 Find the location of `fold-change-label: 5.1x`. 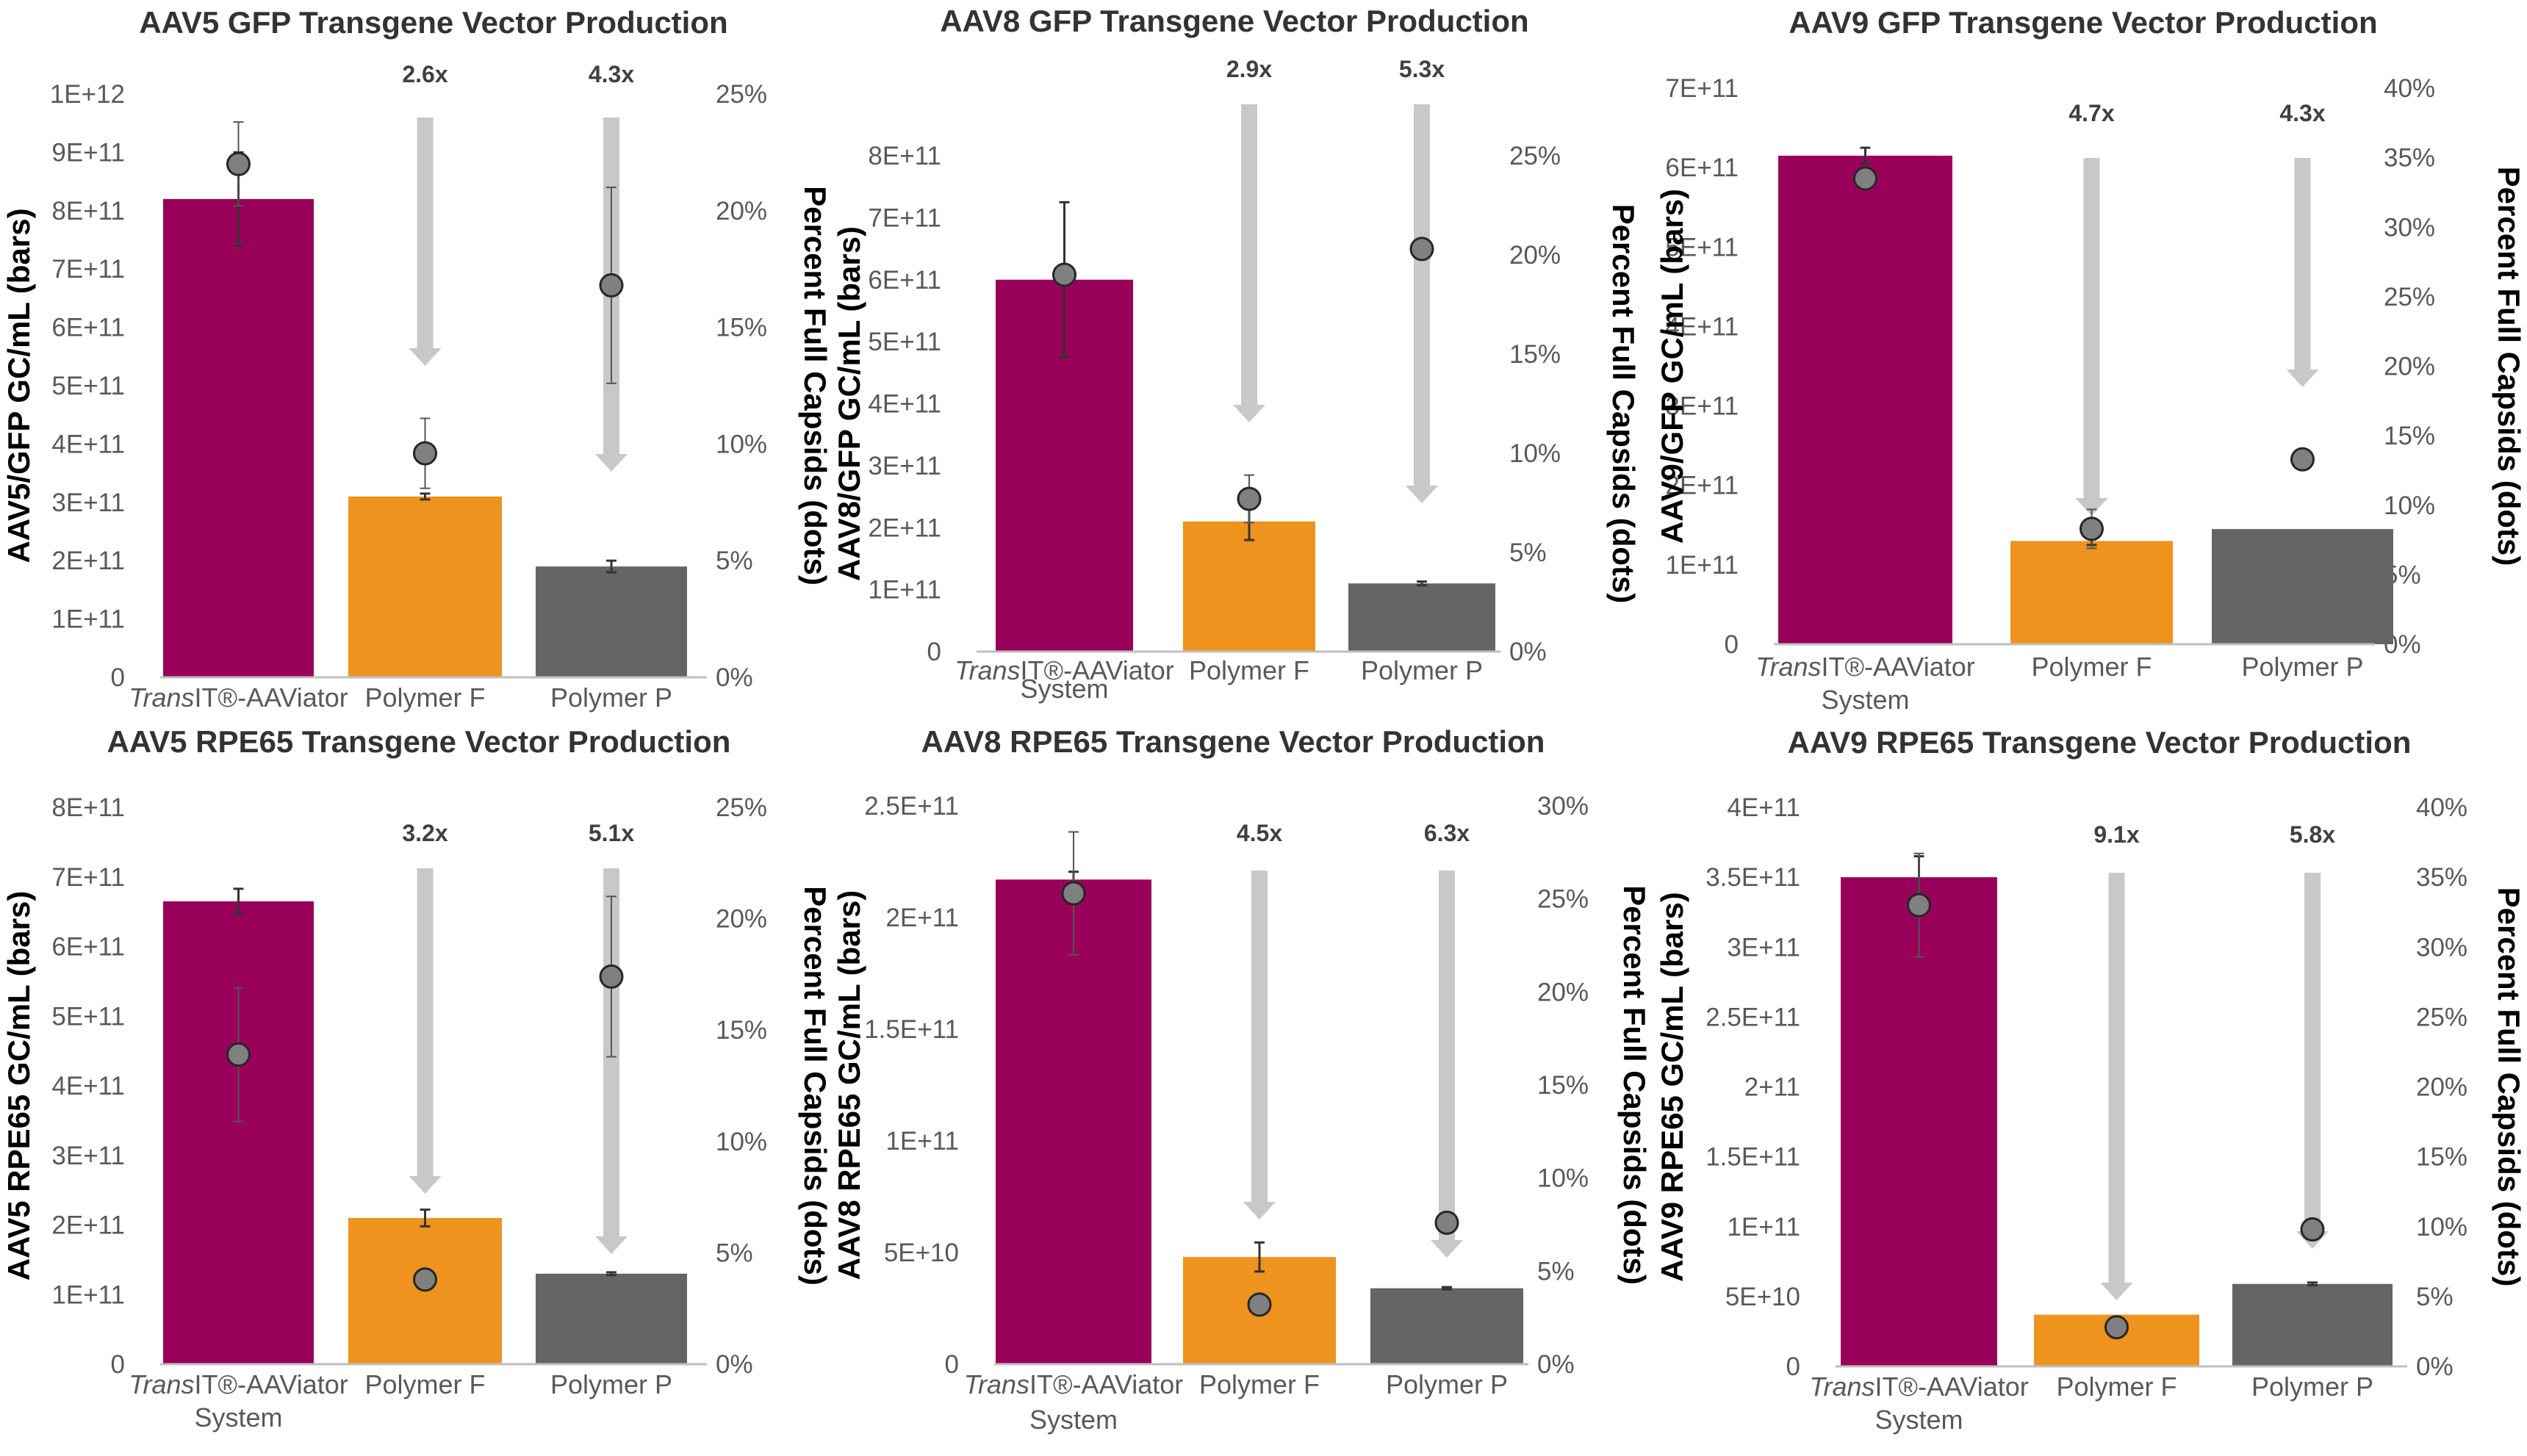

fold-change-label: 5.1x is located at coordinates (611, 833).